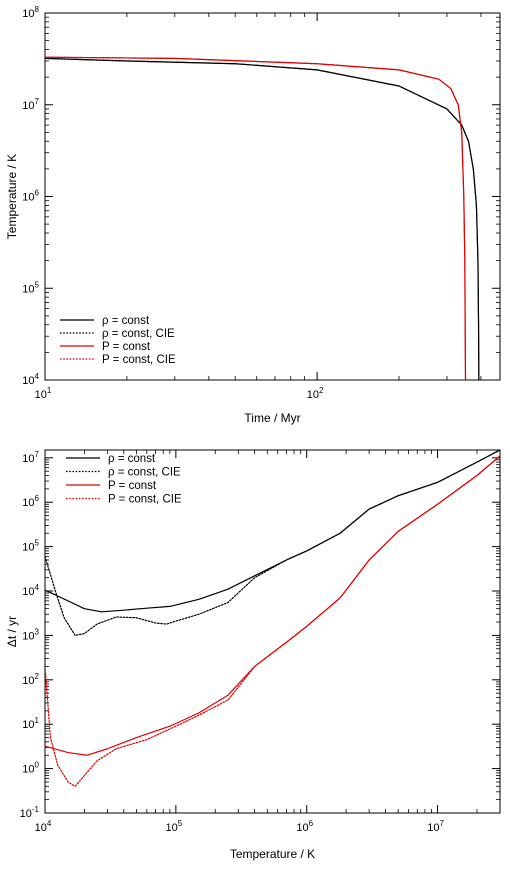 Image resolution: width=510 pixels, height=870 pixels. What do you see at coordinates (272, 854) in the screenshot?
I see `x-axis-title: Temperature / K` at bounding box center [272, 854].